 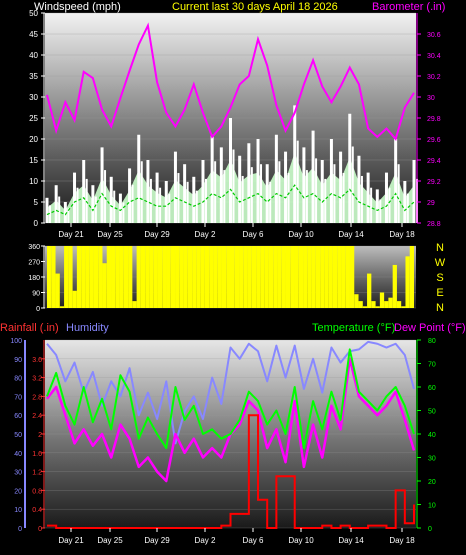 I want to click on humidity-y-tick-label: 40, so click(x=18, y=454).